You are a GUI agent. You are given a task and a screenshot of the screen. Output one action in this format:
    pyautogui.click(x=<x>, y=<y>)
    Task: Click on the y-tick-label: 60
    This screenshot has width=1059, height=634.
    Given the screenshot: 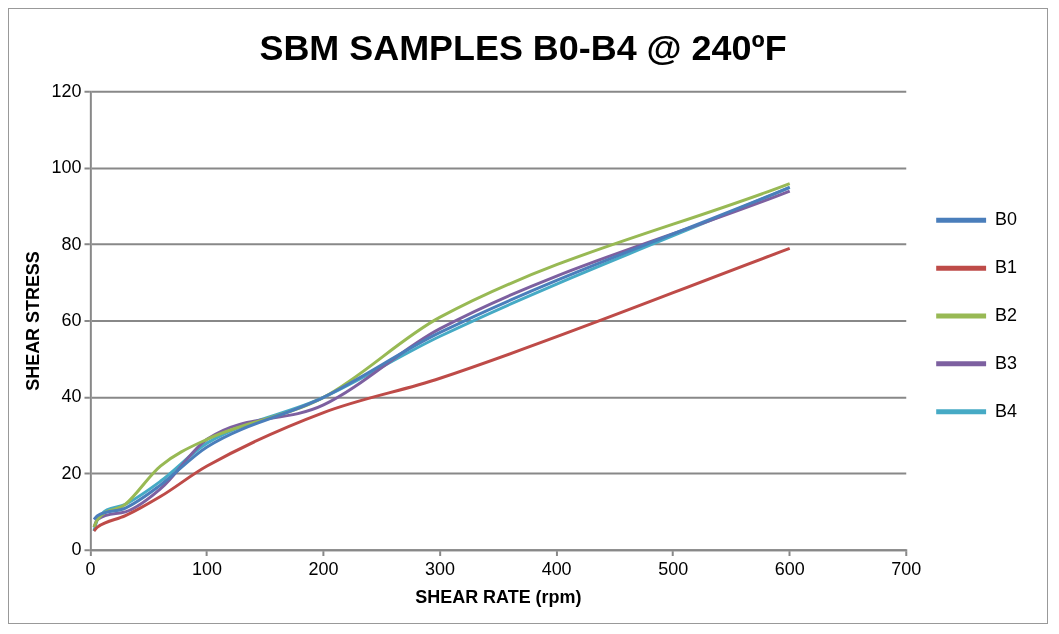 What is the action you would take?
    pyautogui.click(x=71, y=319)
    